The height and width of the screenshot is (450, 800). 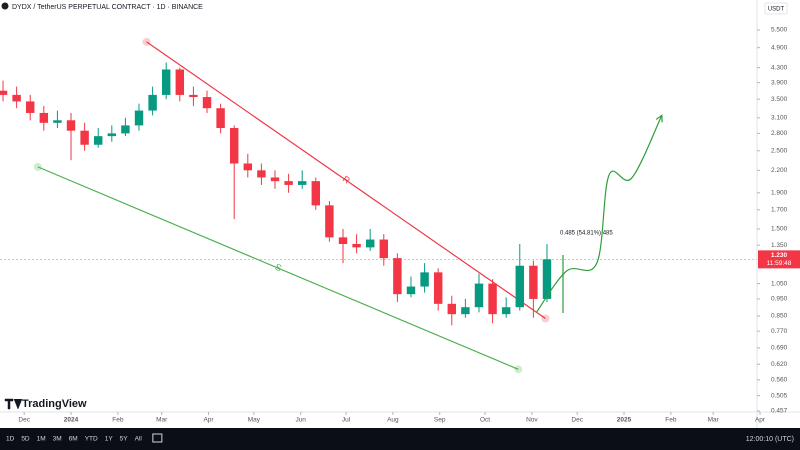 What do you see at coordinates (779, 133) in the screenshot?
I see `y-tick-label: 2.800` at bounding box center [779, 133].